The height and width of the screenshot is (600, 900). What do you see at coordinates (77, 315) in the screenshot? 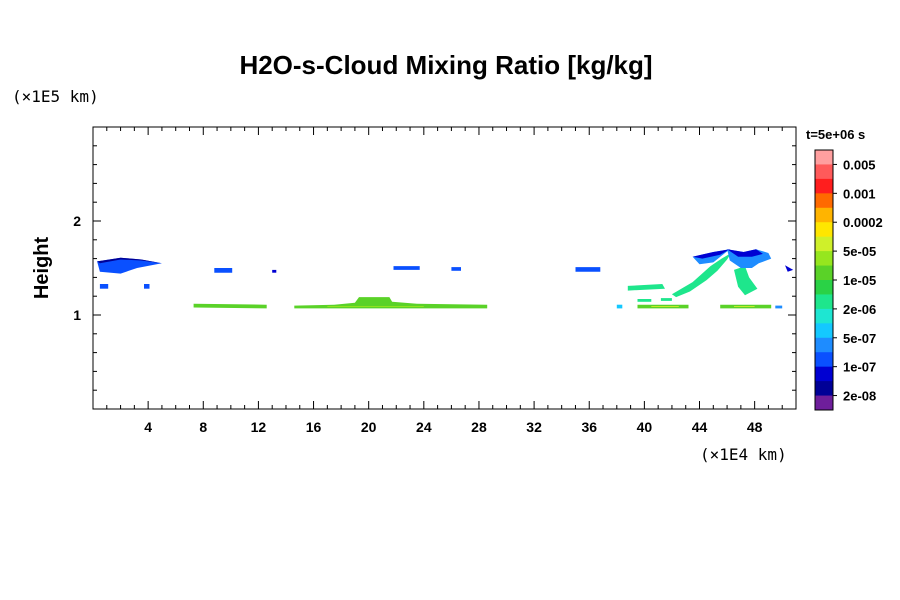
I see `y-tick-label: 1` at bounding box center [77, 315].